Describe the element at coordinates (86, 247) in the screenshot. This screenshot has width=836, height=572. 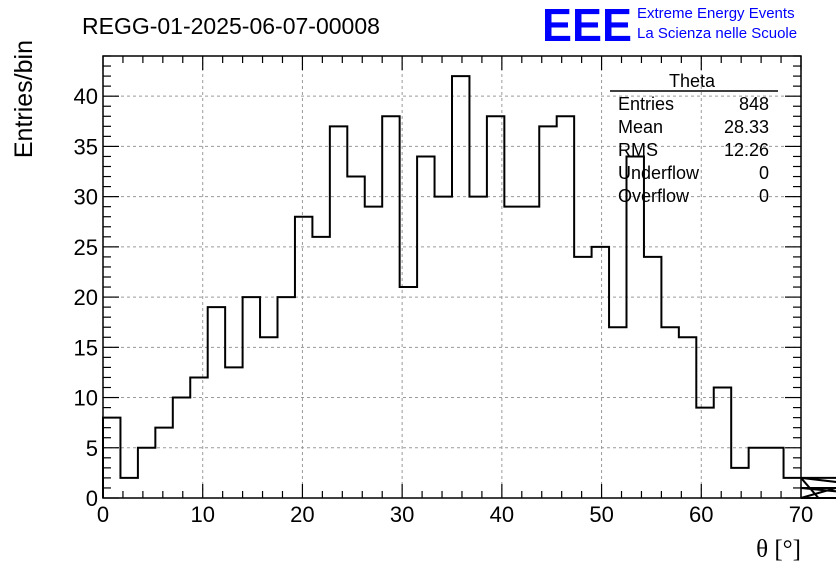
I see `y-tick-label: 25` at that location.